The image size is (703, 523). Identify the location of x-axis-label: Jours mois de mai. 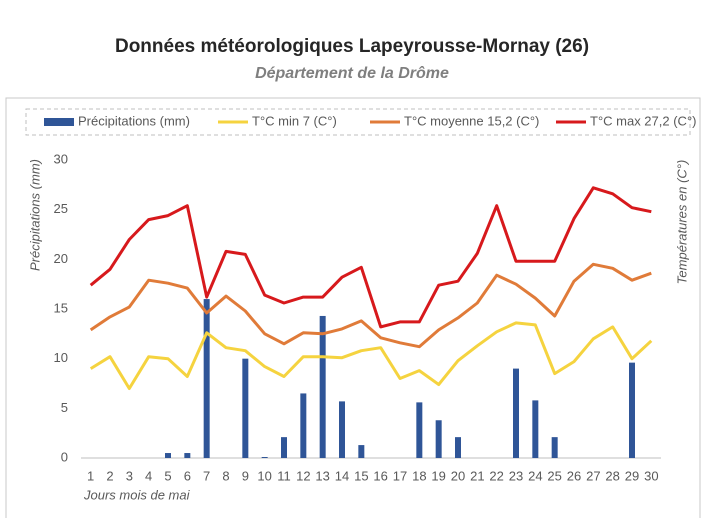
(137, 494).